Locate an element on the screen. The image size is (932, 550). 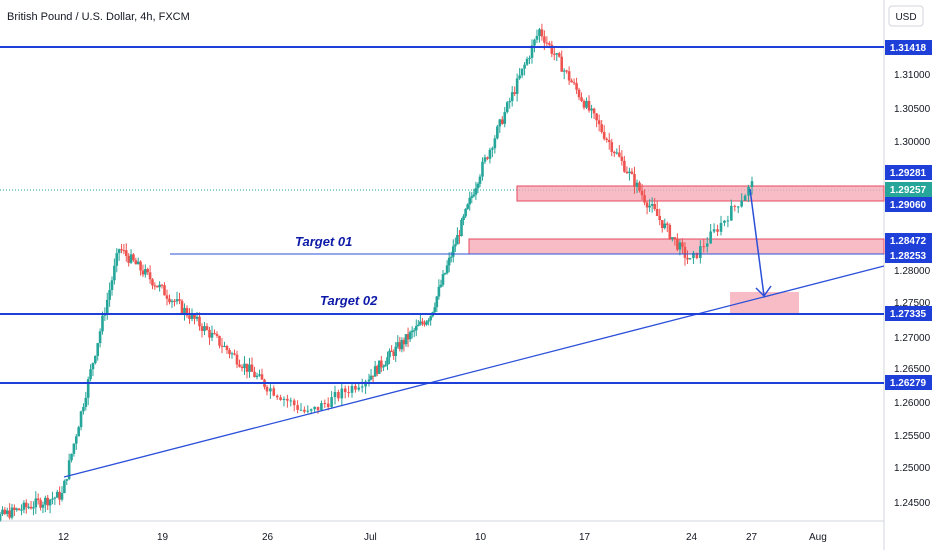
price-badge-1-29257: 1.29257 is located at coordinates (908, 189).